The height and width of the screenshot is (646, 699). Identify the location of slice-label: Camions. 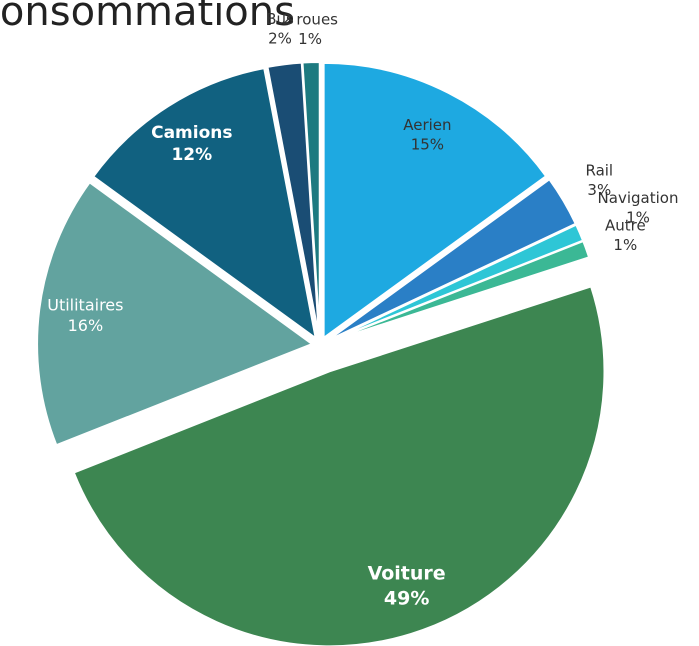
(191, 133).